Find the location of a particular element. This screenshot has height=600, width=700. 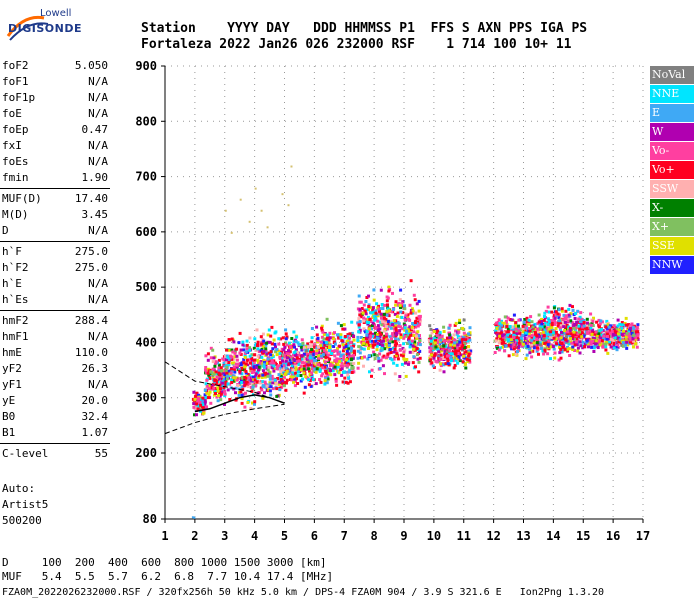

param-value: 55 is located at coordinates (101, 453).